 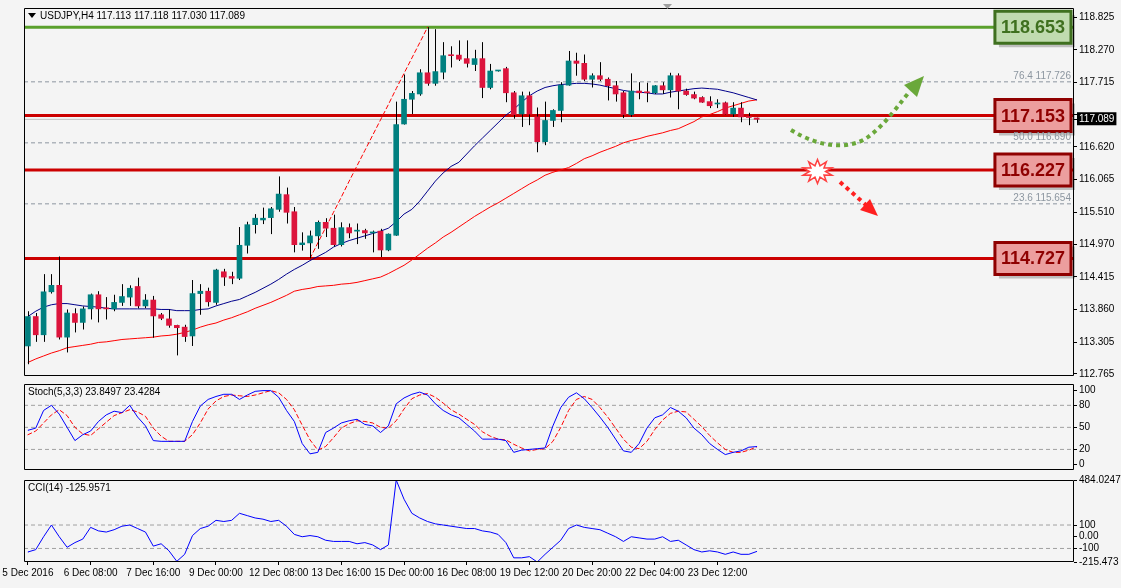 I want to click on x-tick-label: 6 Dec 08:00, so click(x=90, y=572).